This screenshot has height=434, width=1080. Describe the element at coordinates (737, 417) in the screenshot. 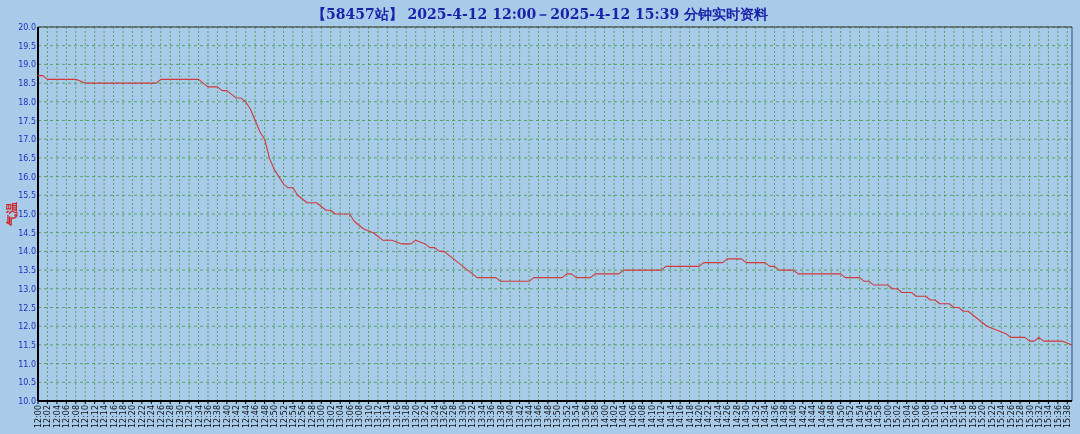

I see `x-tick-label: 14:28` at that location.